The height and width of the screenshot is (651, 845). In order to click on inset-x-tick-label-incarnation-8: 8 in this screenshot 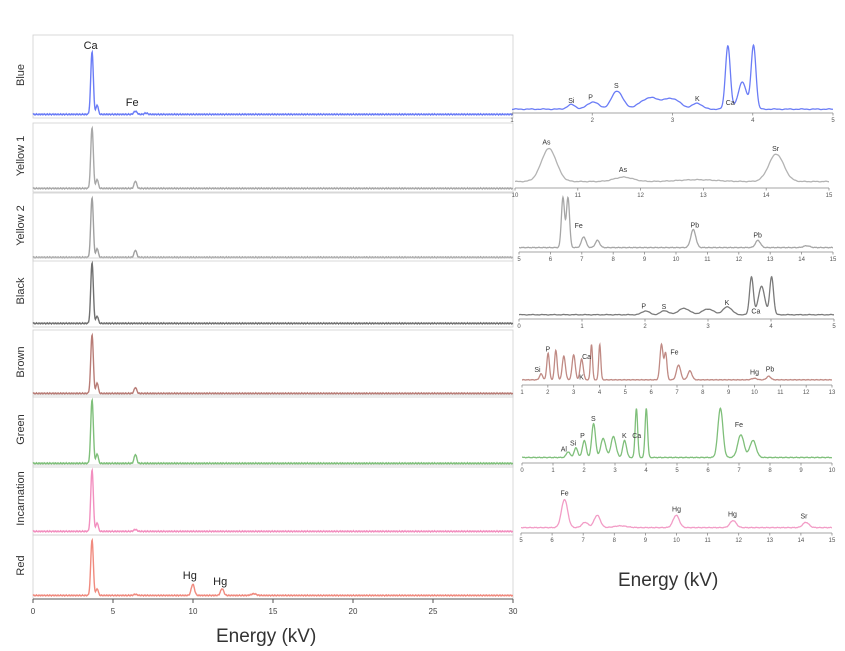, I will do `click(615, 541)`.